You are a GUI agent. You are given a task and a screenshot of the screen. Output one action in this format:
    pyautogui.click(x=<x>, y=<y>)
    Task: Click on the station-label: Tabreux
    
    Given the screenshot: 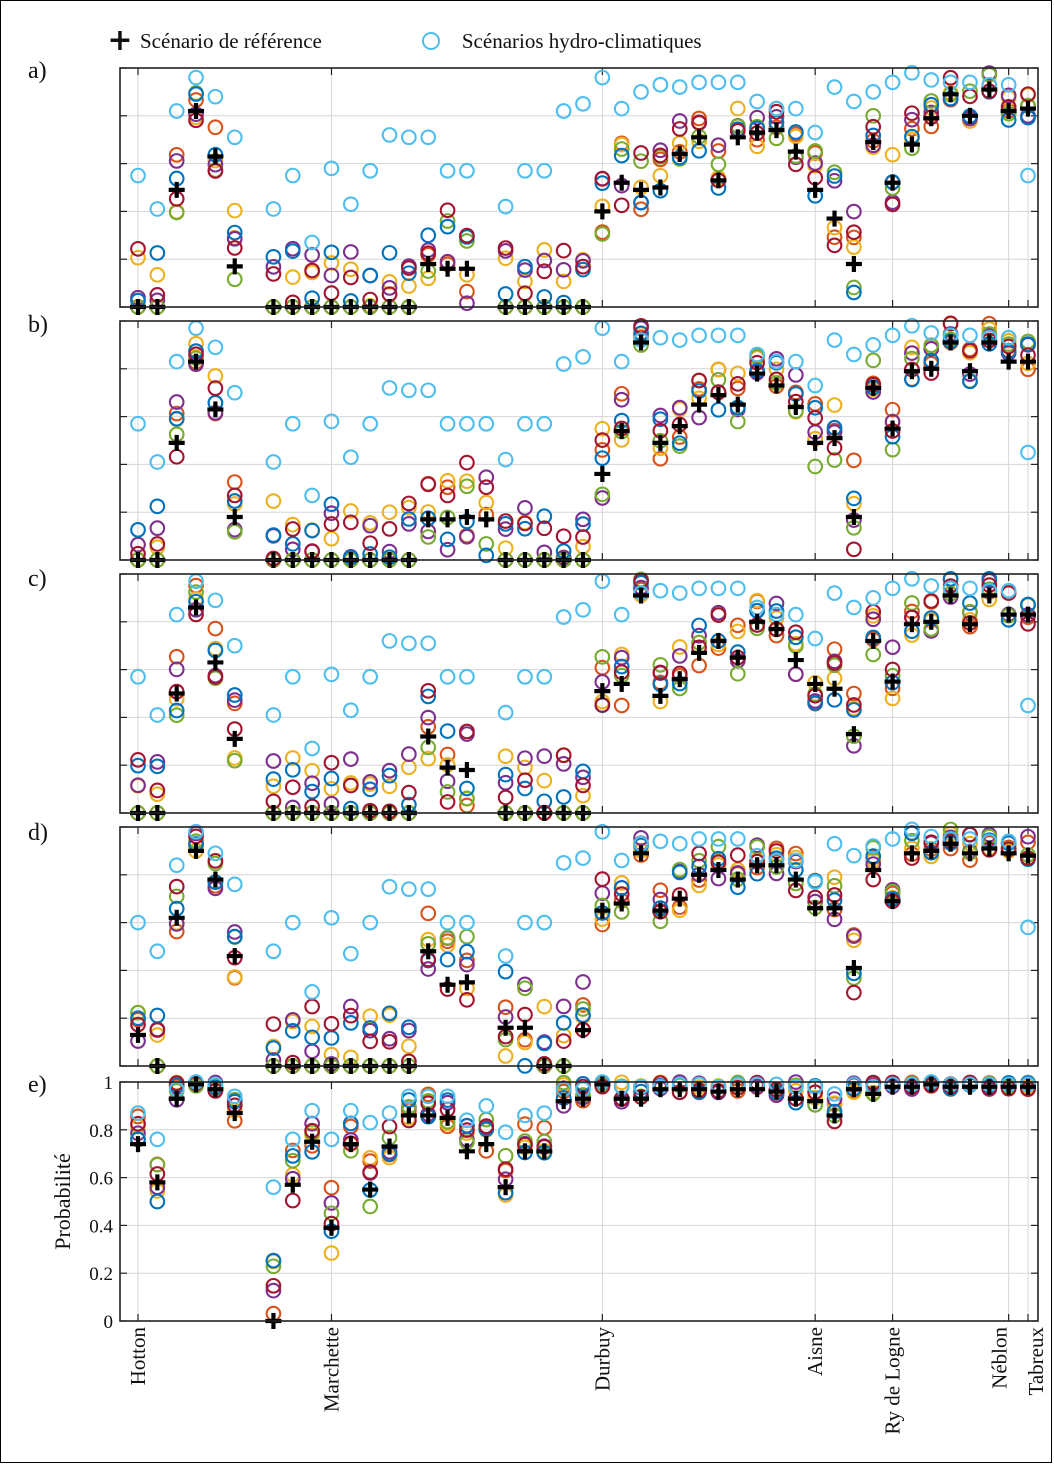 What is the action you would take?
    pyautogui.click(x=1036, y=1361)
    